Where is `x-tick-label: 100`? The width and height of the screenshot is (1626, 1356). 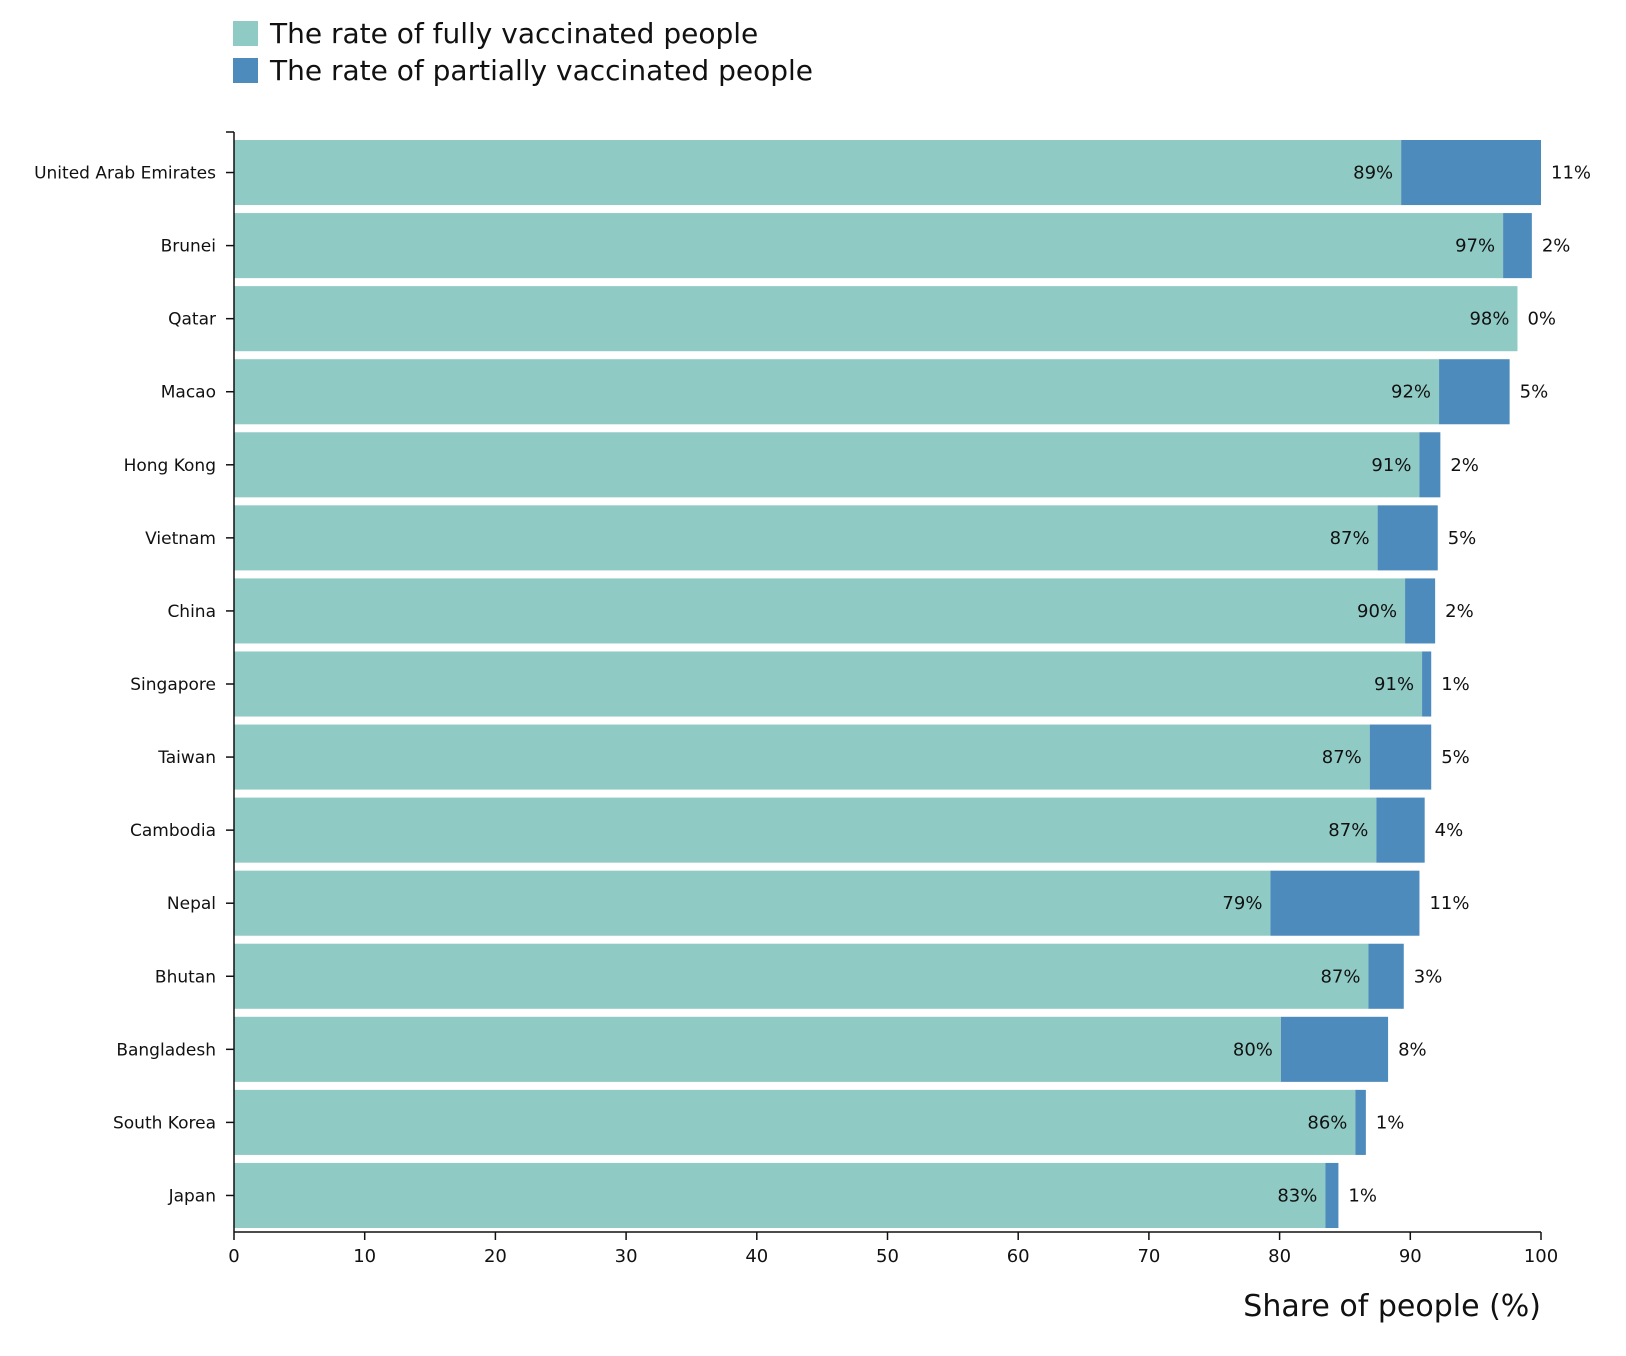
x-tick-label: 100 is located at coordinates (1541, 1256).